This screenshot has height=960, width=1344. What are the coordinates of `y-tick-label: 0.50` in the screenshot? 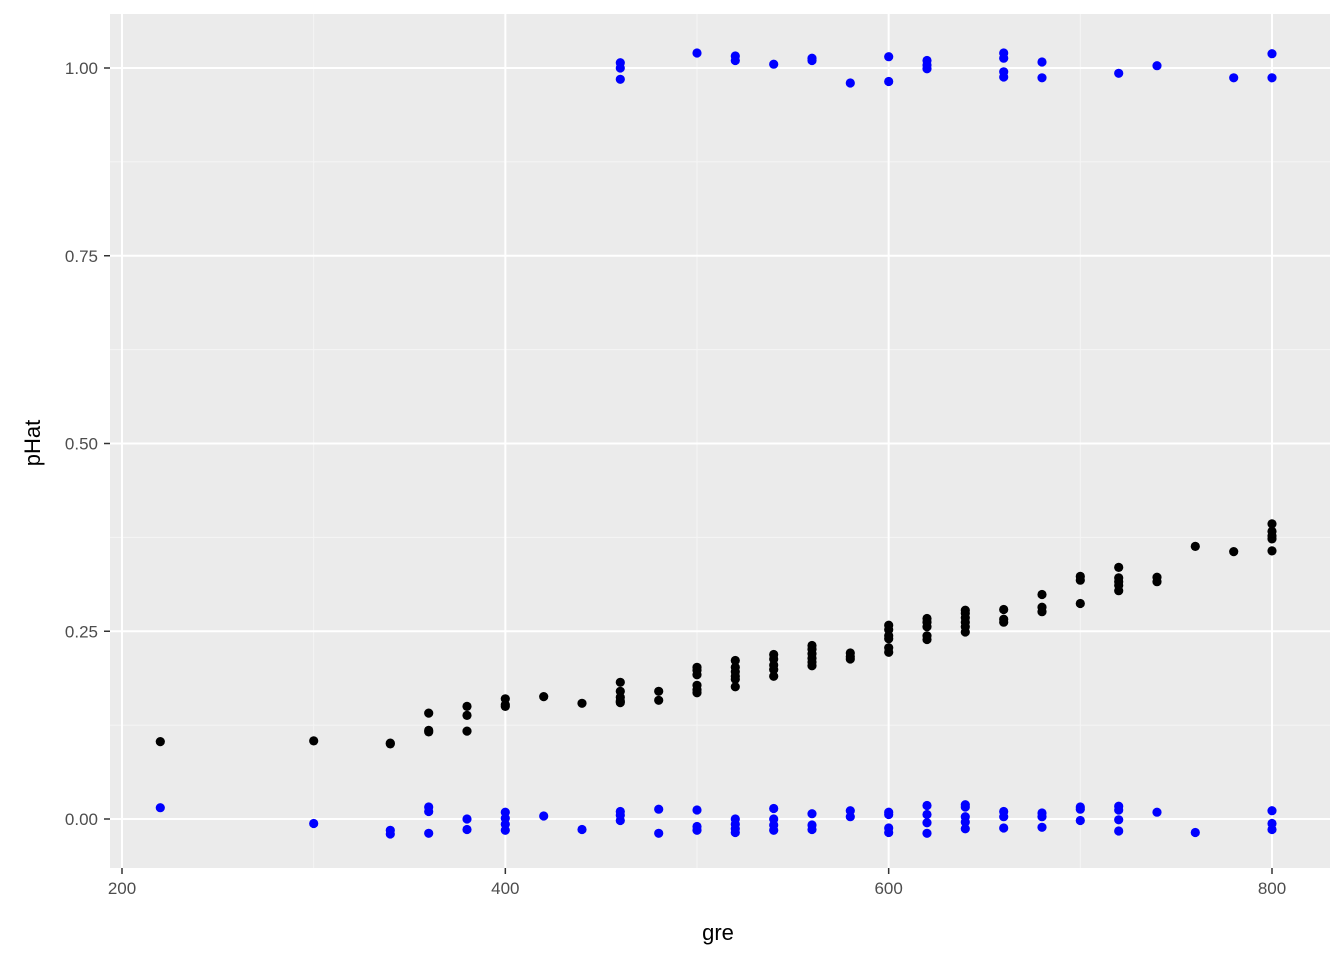 It's located at (81, 444).